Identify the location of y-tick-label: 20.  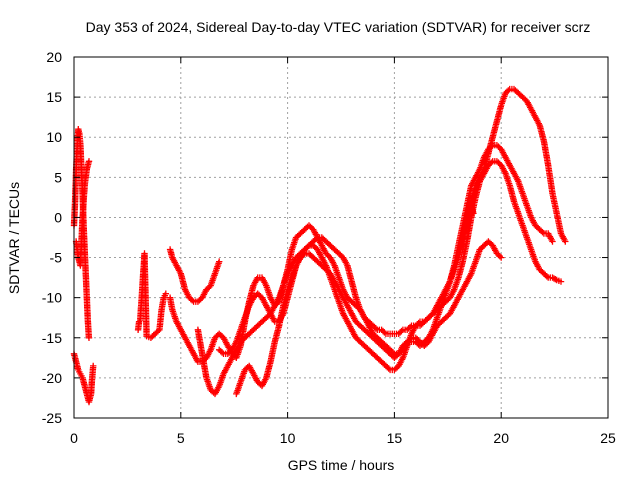
(54, 57).